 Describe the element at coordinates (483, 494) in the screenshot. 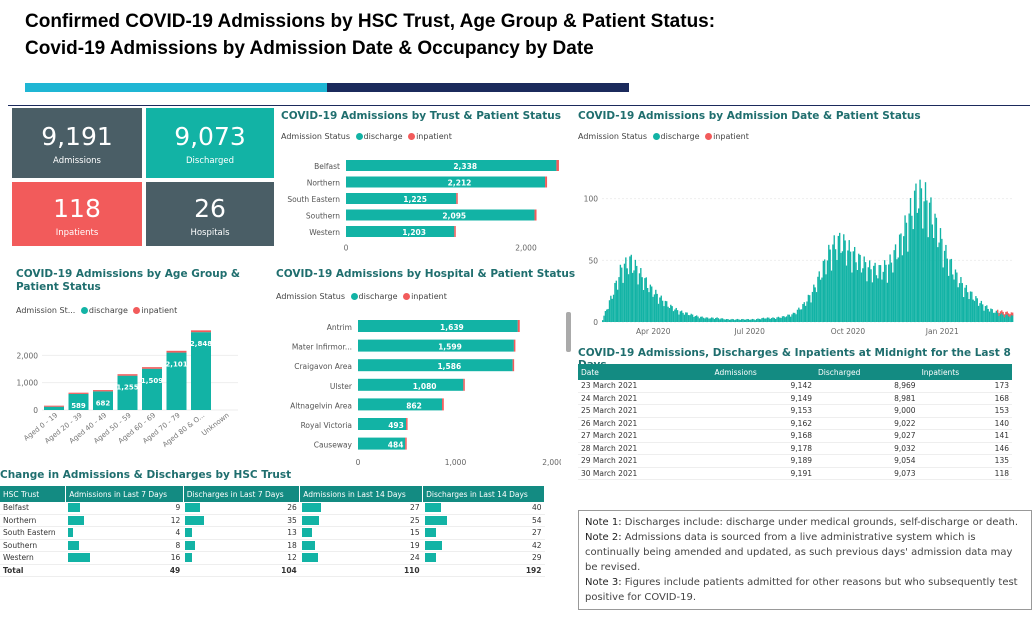

I see `column-header: Discharges in Last 14 Days` at that location.